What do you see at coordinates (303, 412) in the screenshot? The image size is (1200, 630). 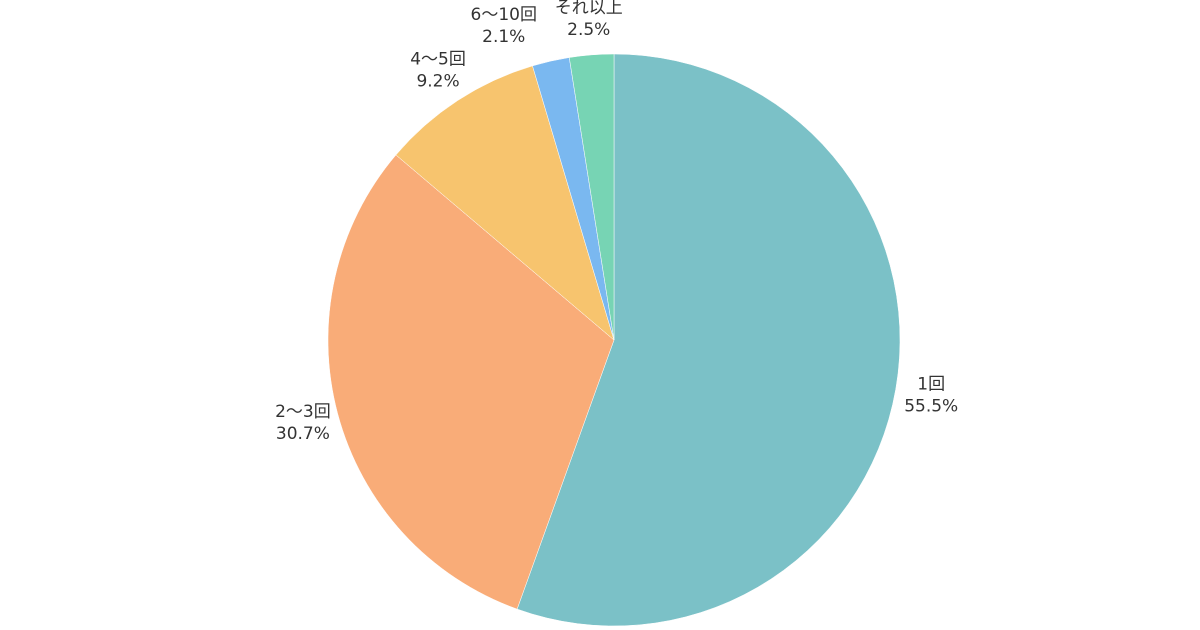 I see `slice-label: 2〜3回` at bounding box center [303, 412].